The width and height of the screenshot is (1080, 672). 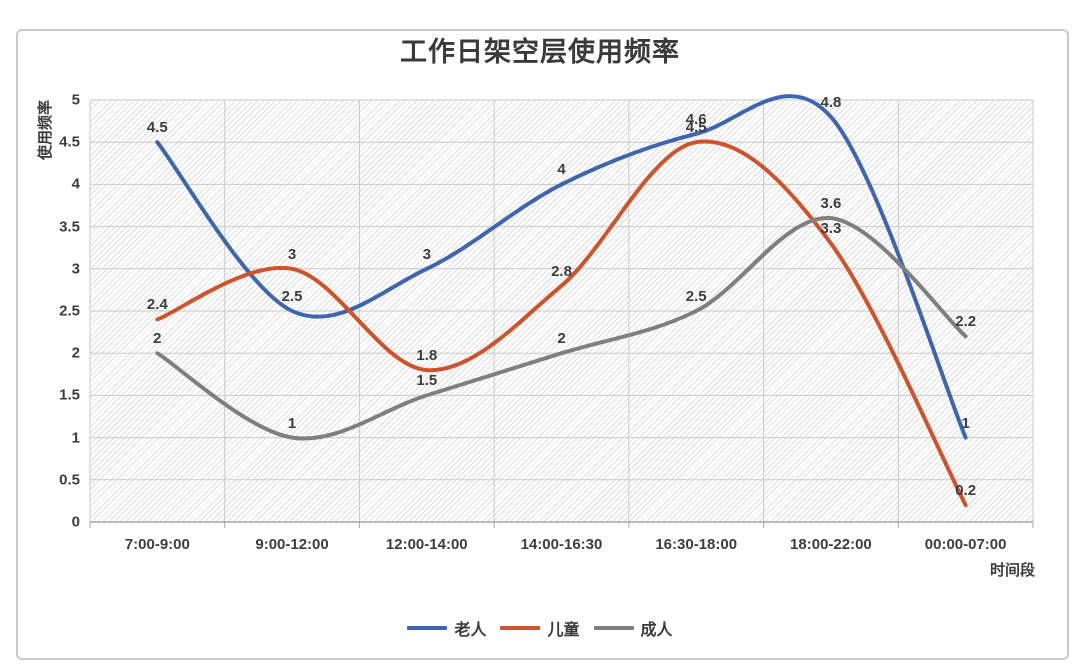 What do you see at coordinates (75, 100) in the screenshot?
I see `y-tick-label: 5` at bounding box center [75, 100].